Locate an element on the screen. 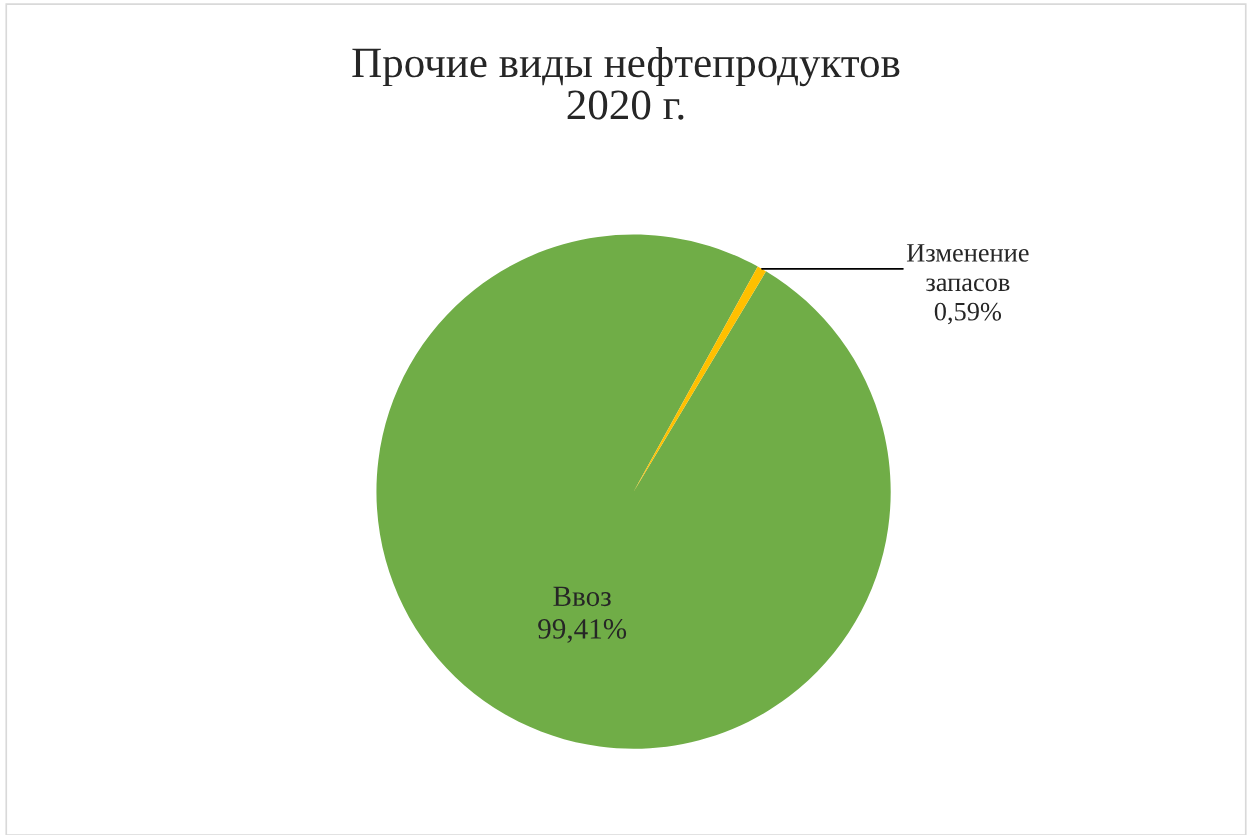 The height and width of the screenshot is (835, 1252). slice-label: Ввоз is located at coordinates (582, 596).